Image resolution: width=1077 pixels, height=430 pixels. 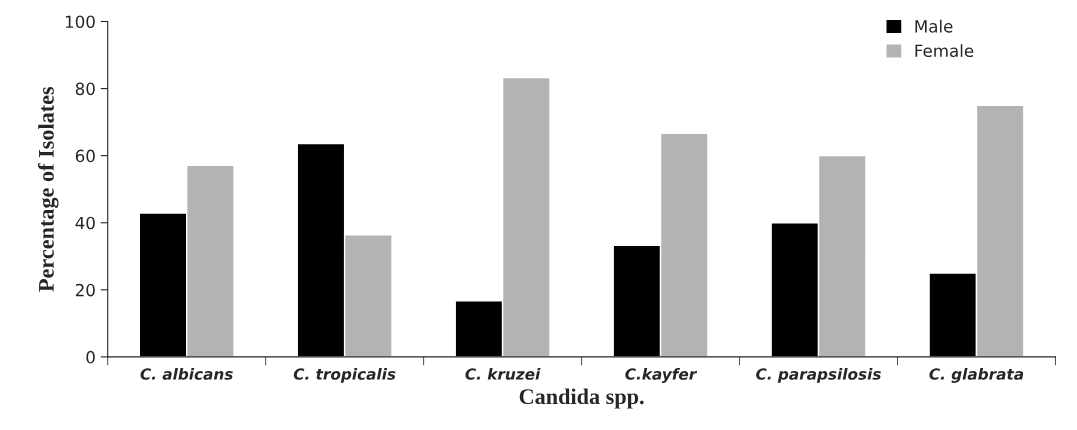 What do you see at coordinates (944, 51) in the screenshot?
I see `legend-label: Female` at bounding box center [944, 51].